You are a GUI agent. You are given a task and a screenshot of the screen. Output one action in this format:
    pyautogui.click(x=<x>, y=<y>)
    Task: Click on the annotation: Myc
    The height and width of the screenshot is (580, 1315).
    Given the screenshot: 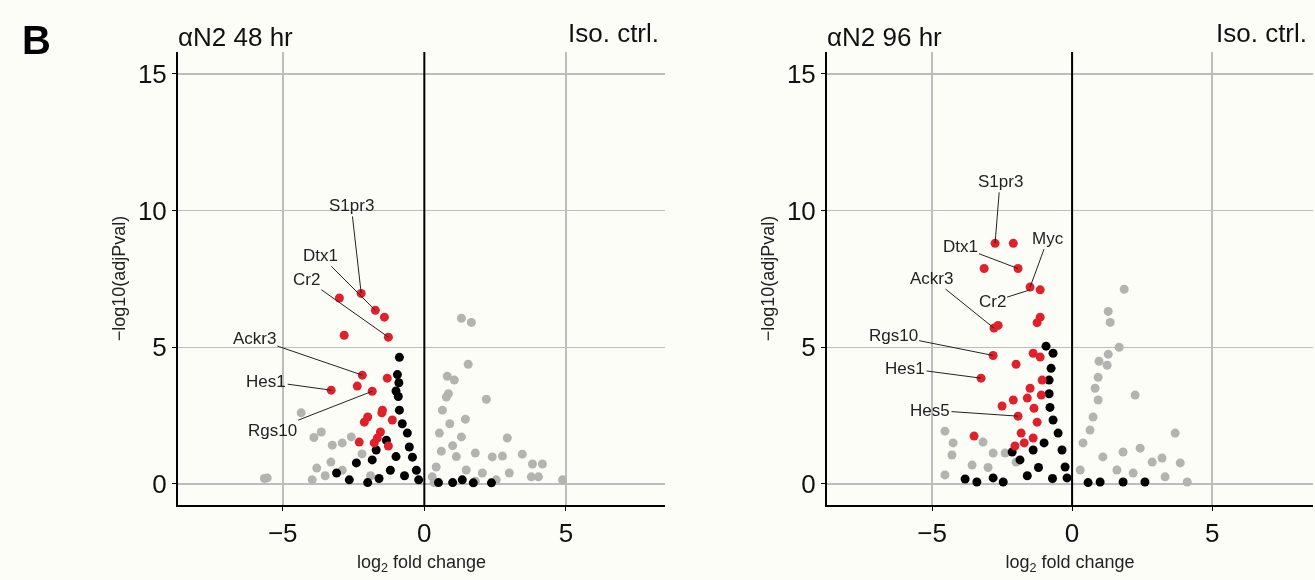 What is the action you would take?
    pyautogui.click(x=1048, y=238)
    